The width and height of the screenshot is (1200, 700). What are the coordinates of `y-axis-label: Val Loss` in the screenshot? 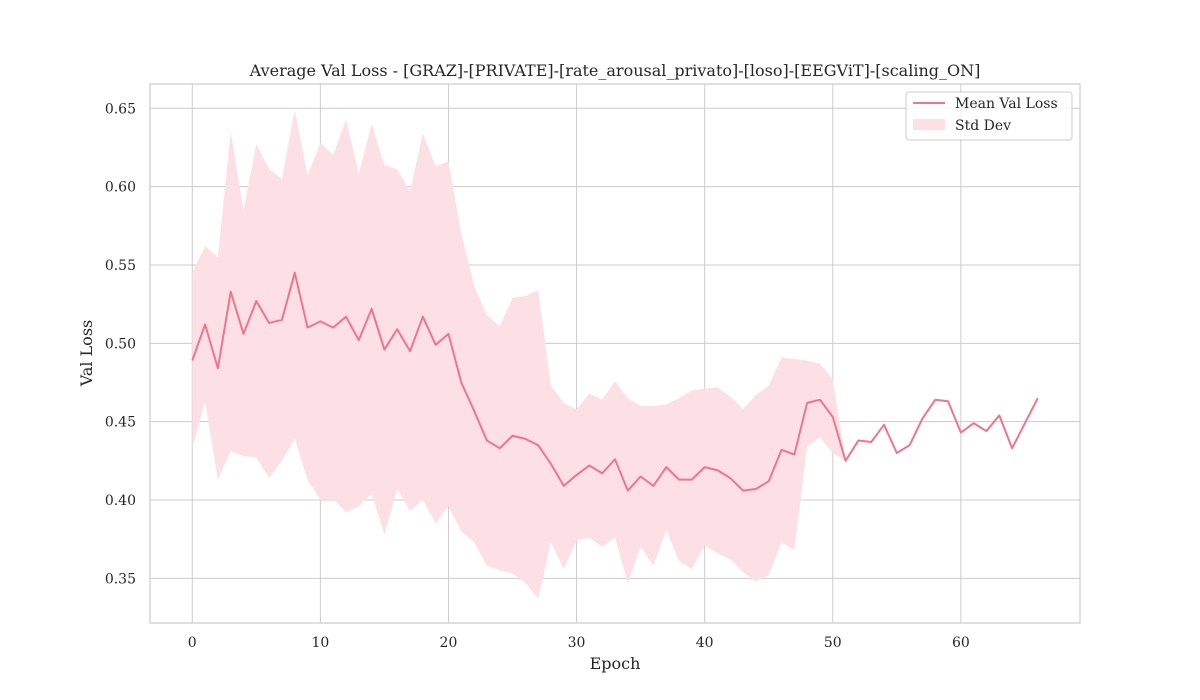 It's located at (86, 354).